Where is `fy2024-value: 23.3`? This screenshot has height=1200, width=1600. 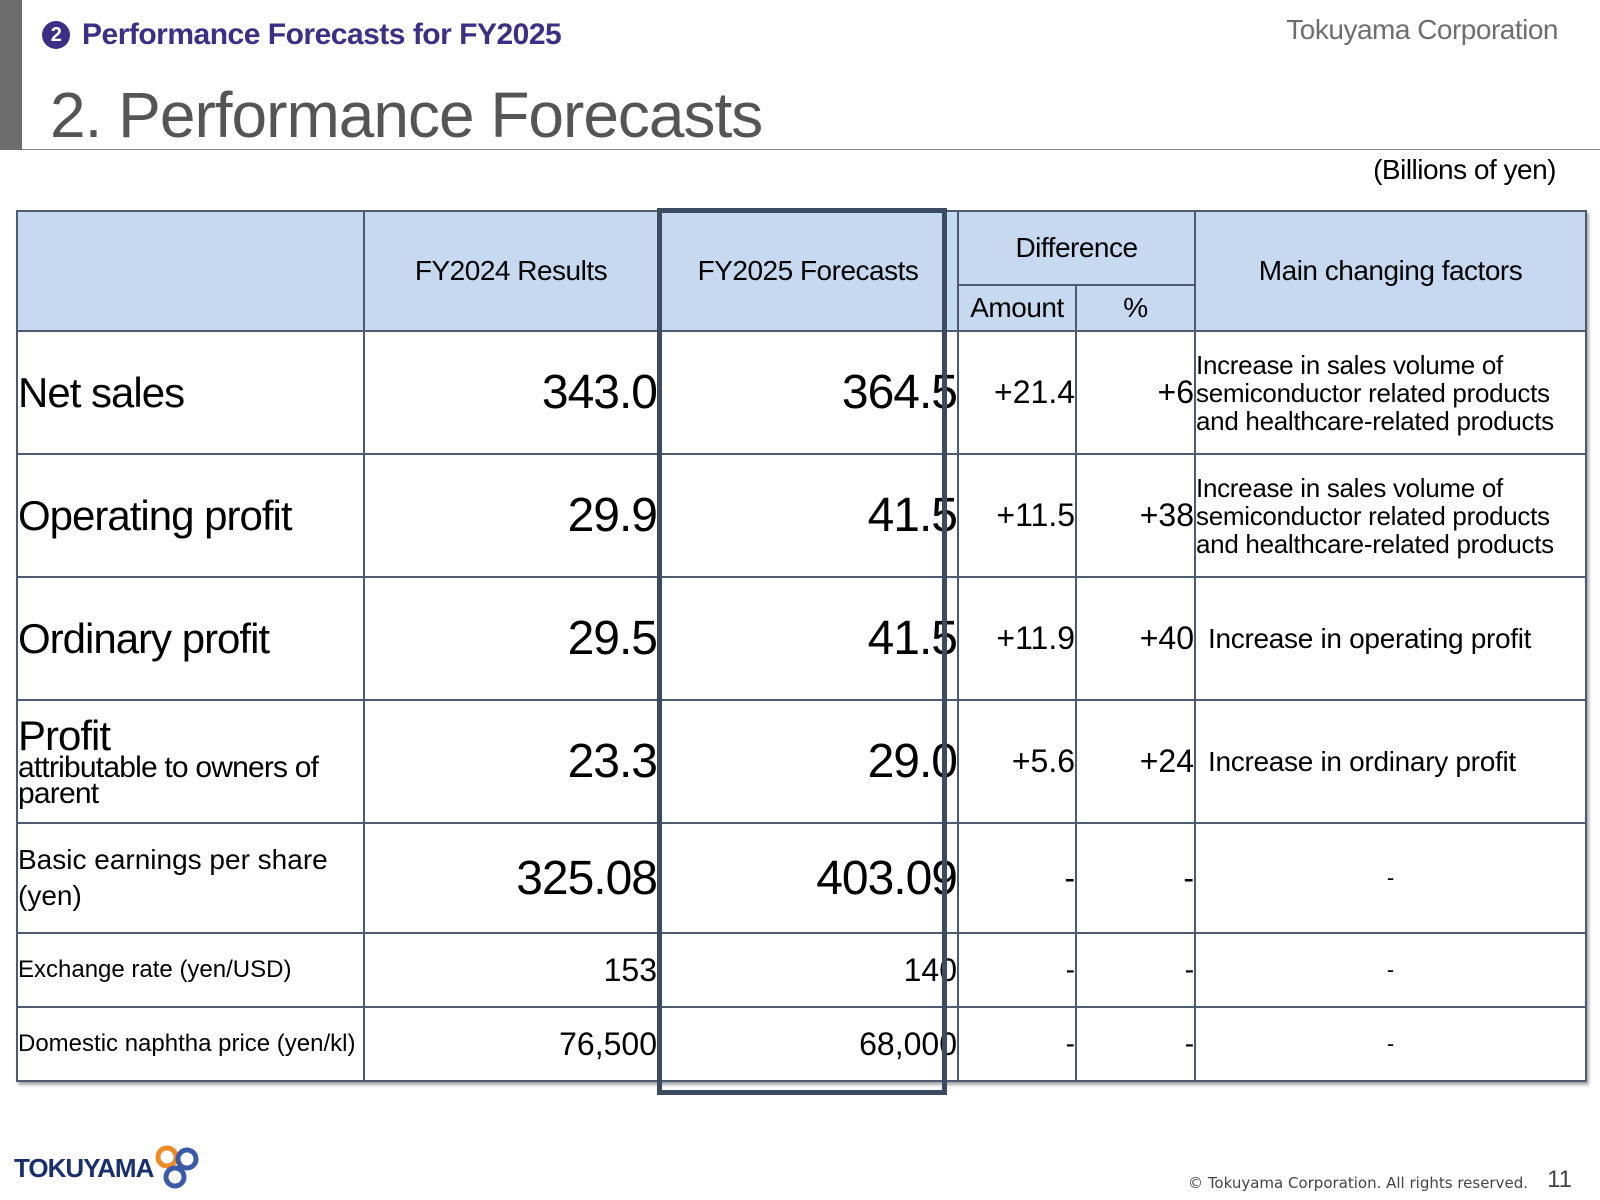
fy2024-value: 23.3 is located at coordinates (511, 761).